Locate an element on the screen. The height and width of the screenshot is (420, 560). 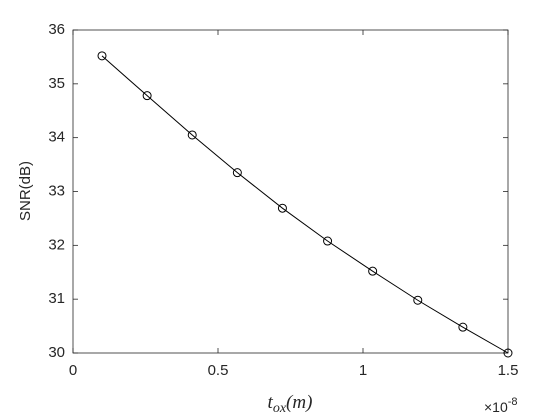
x-label-sub: ox is located at coordinates (280, 408).